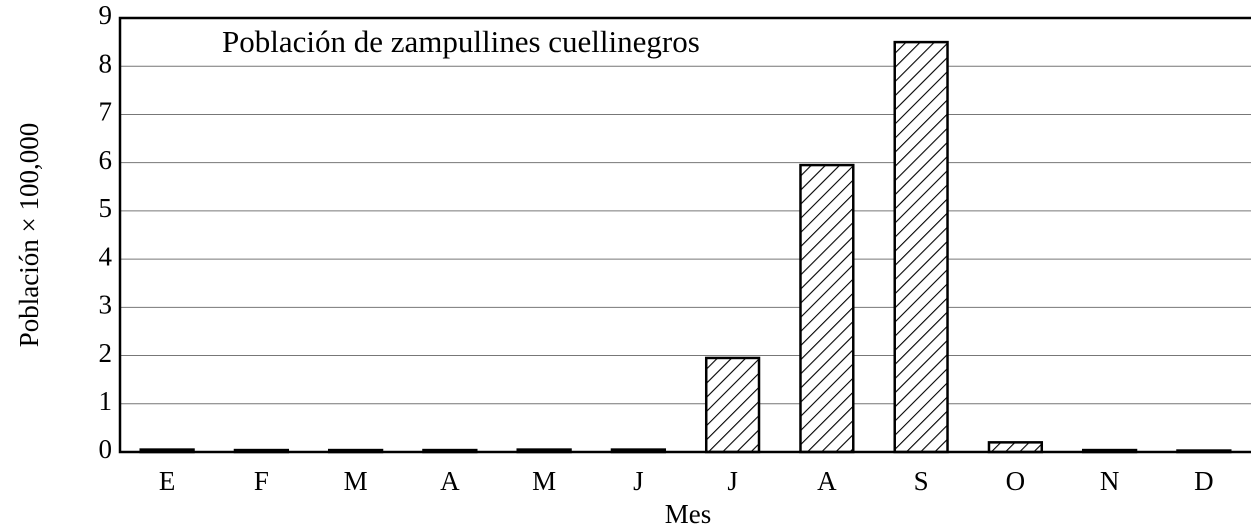 This screenshot has width=1251, height=531. What do you see at coordinates (106, 63) in the screenshot?
I see `y-tick-label: 8` at bounding box center [106, 63].